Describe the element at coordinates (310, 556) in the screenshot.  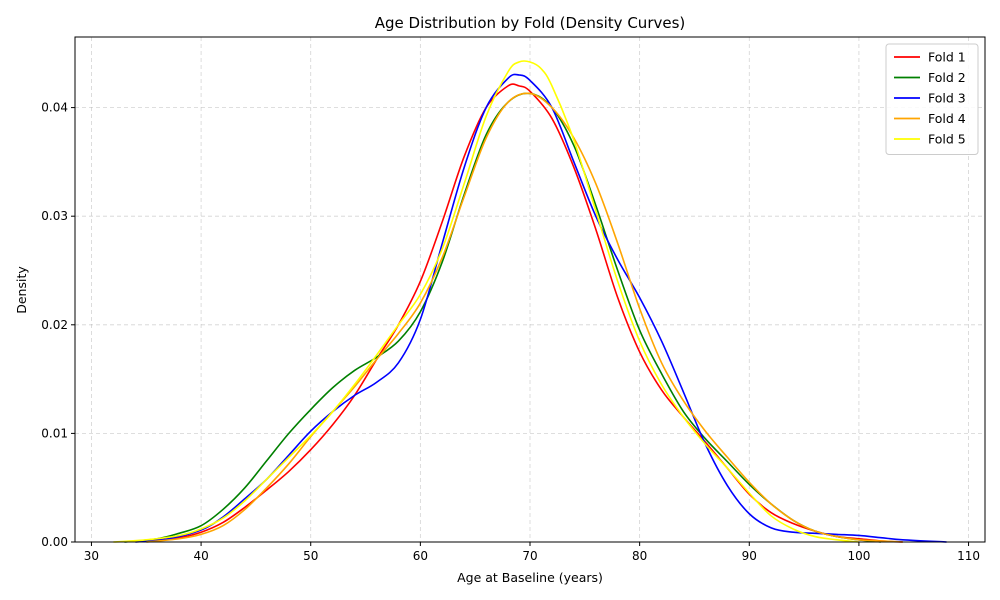
I see `x-tick-label: 50` at that location.